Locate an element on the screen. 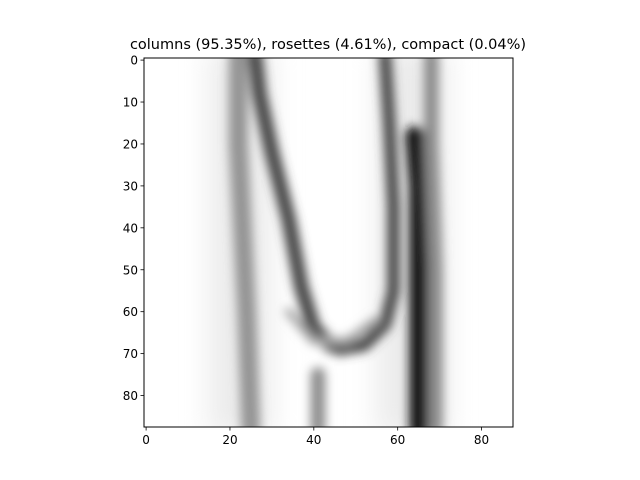 The height and width of the screenshot is (480, 640). y-axis: 0 10 20 30 40 50 60 70 80 is located at coordinates (133, 228).